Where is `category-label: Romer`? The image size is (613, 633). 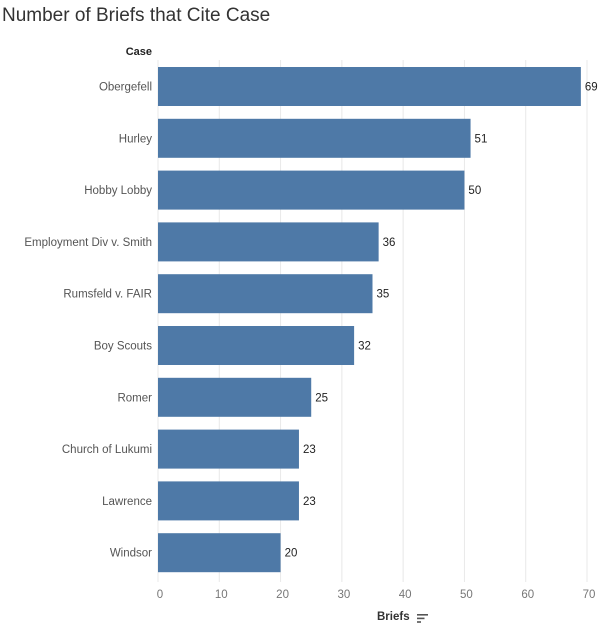
category-label: Romer is located at coordinates (134, 398).